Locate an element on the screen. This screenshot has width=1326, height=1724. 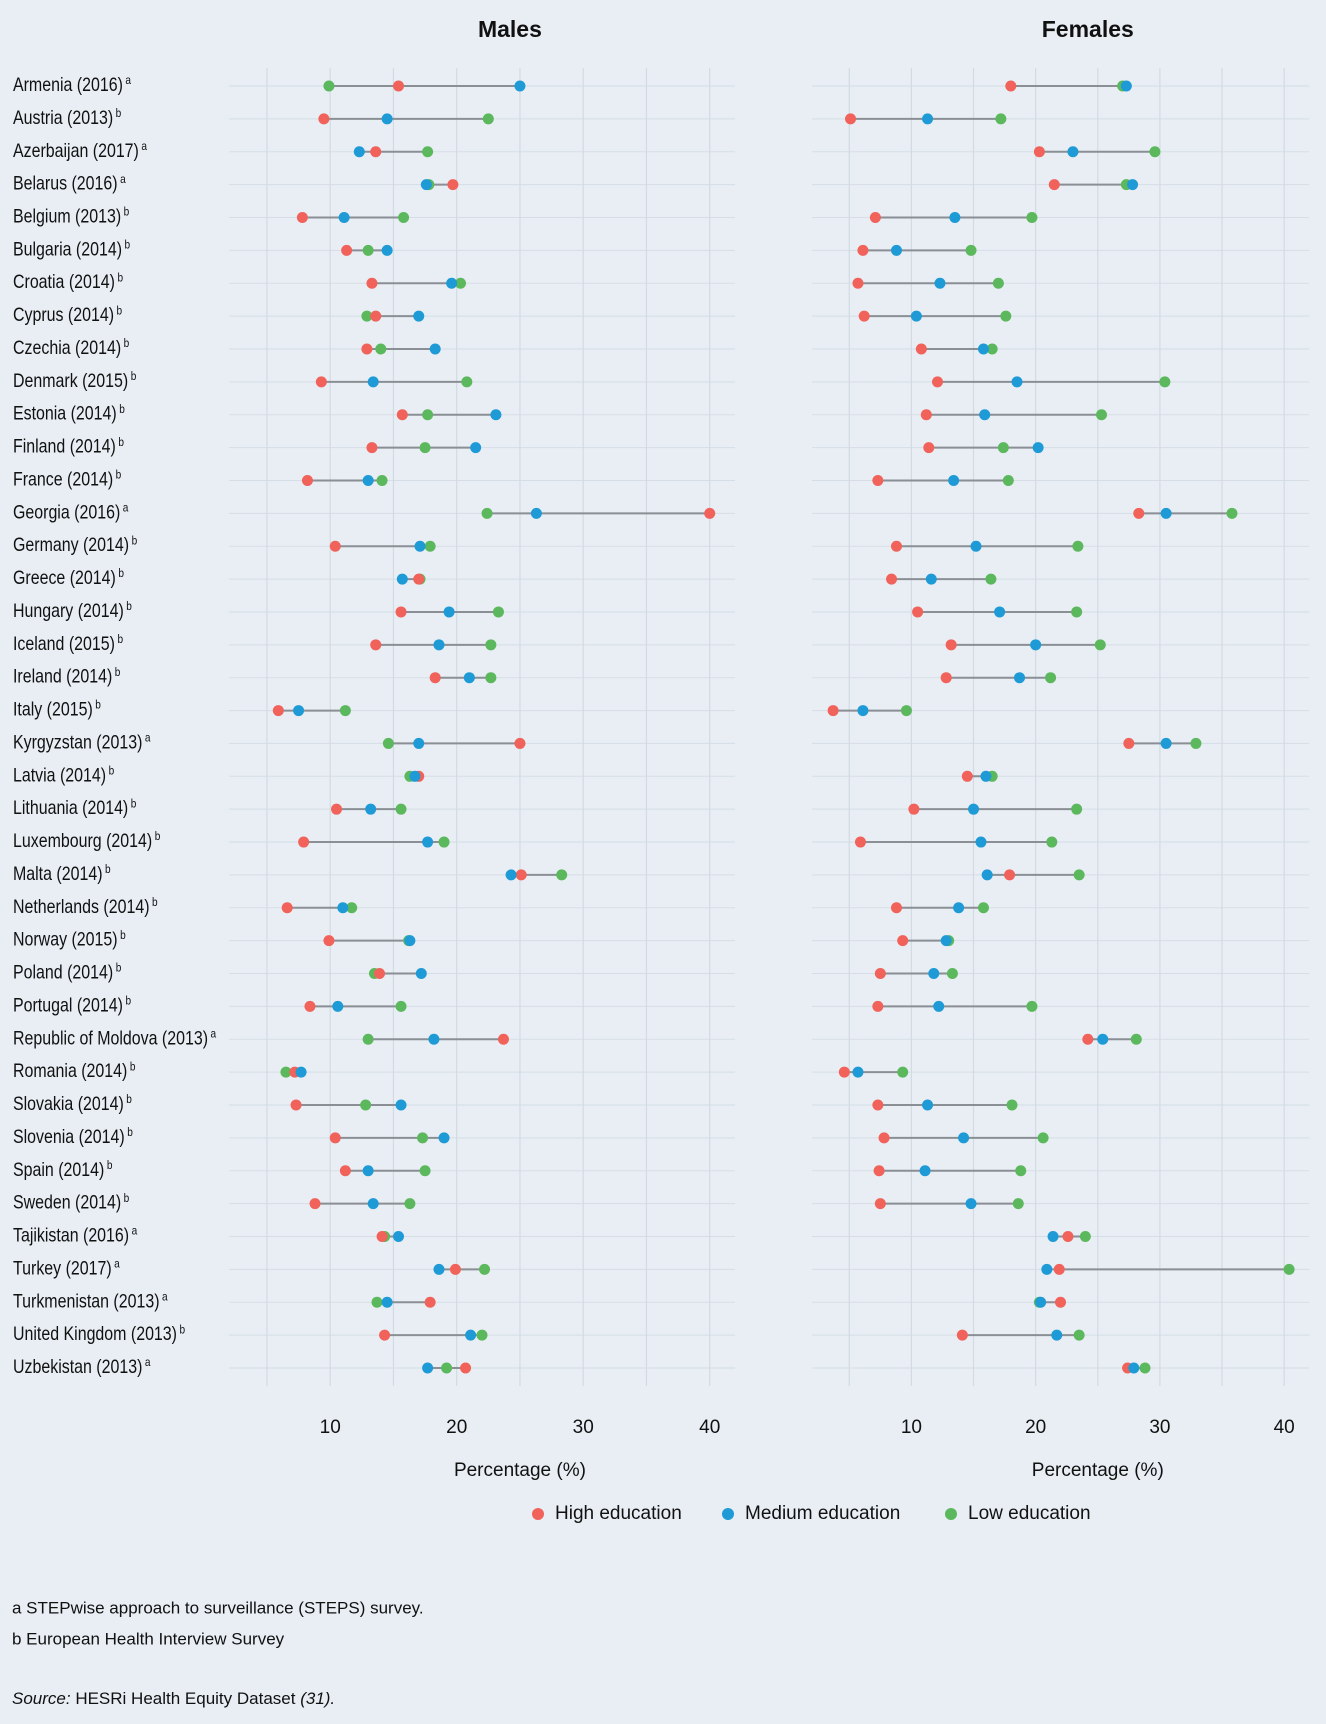
panel-title: Males is located at coordinates (510, 29).